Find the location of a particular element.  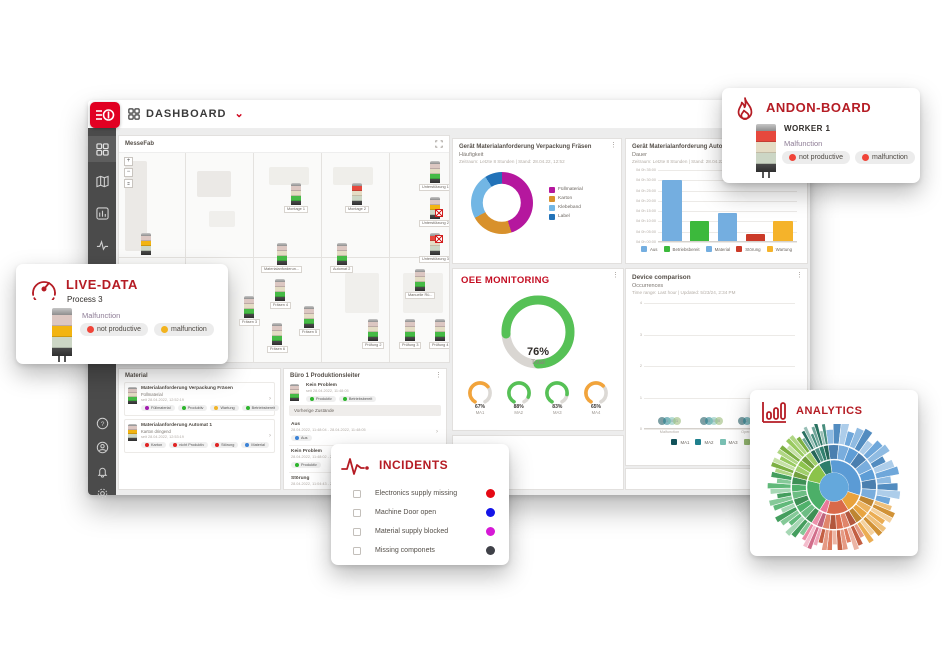

map-machine: Fräsen 6 is located at coordinates (277, 338).